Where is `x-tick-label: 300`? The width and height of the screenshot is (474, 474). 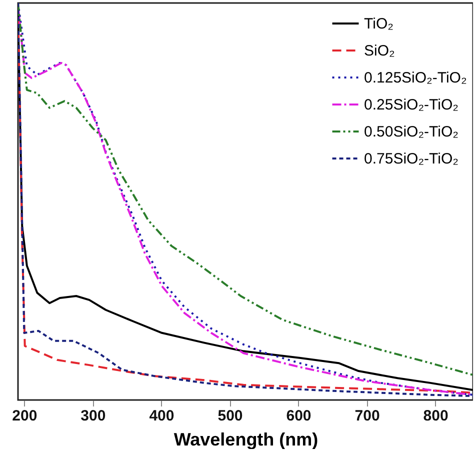
x-tick-label: 300 is located at coordinates (93, 416).